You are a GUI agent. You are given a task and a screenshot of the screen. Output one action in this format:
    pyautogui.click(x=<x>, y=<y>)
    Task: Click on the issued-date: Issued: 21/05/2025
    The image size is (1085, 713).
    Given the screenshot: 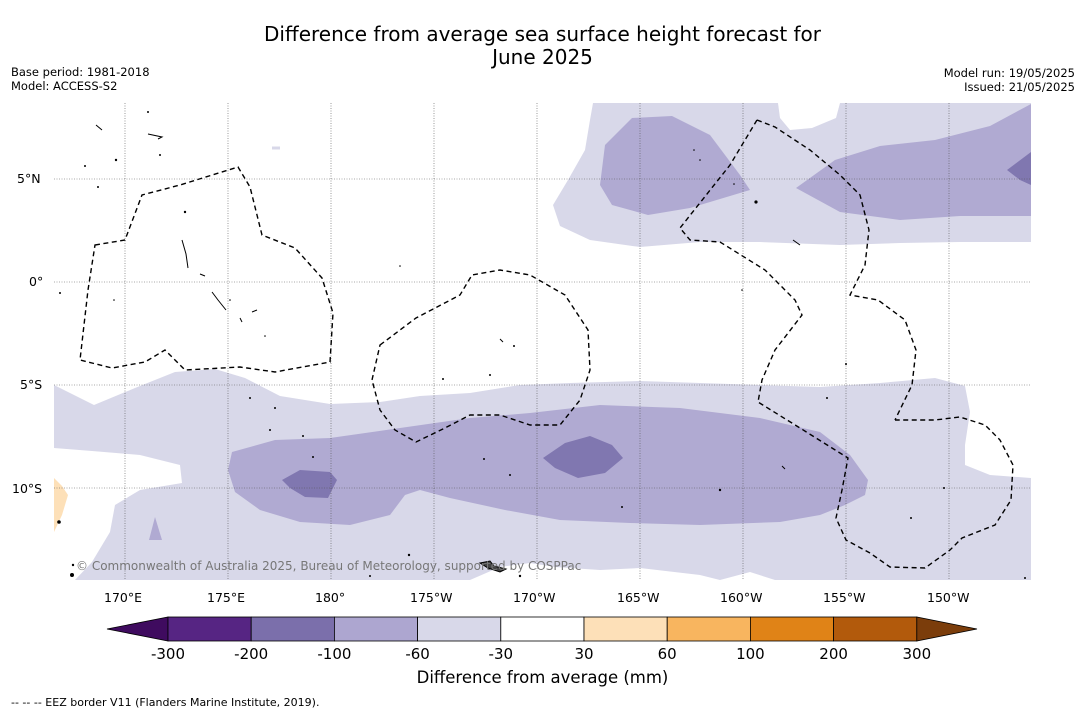 What is the action you would take?
    pyautogui.click(x=1019, y=87)
    